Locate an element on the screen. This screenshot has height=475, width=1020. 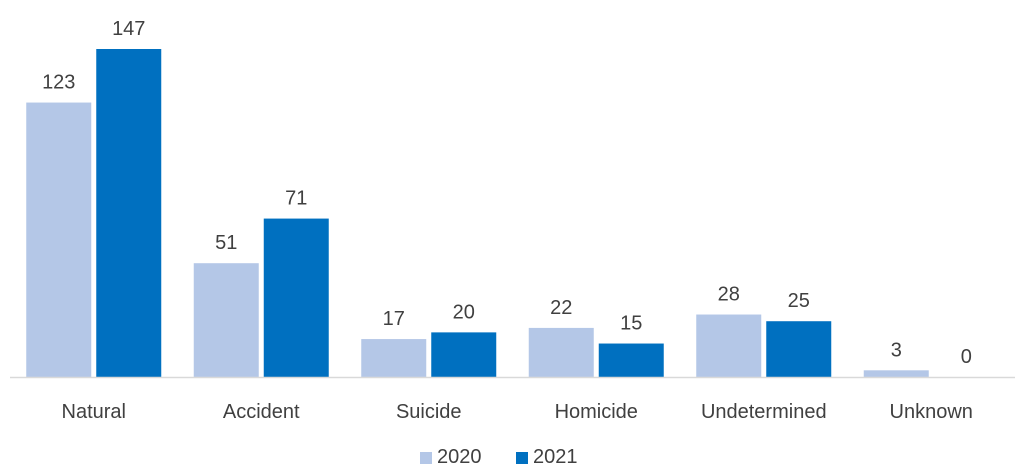
value-label-unknown-2020: 3 is located at coordinates (896, 350).